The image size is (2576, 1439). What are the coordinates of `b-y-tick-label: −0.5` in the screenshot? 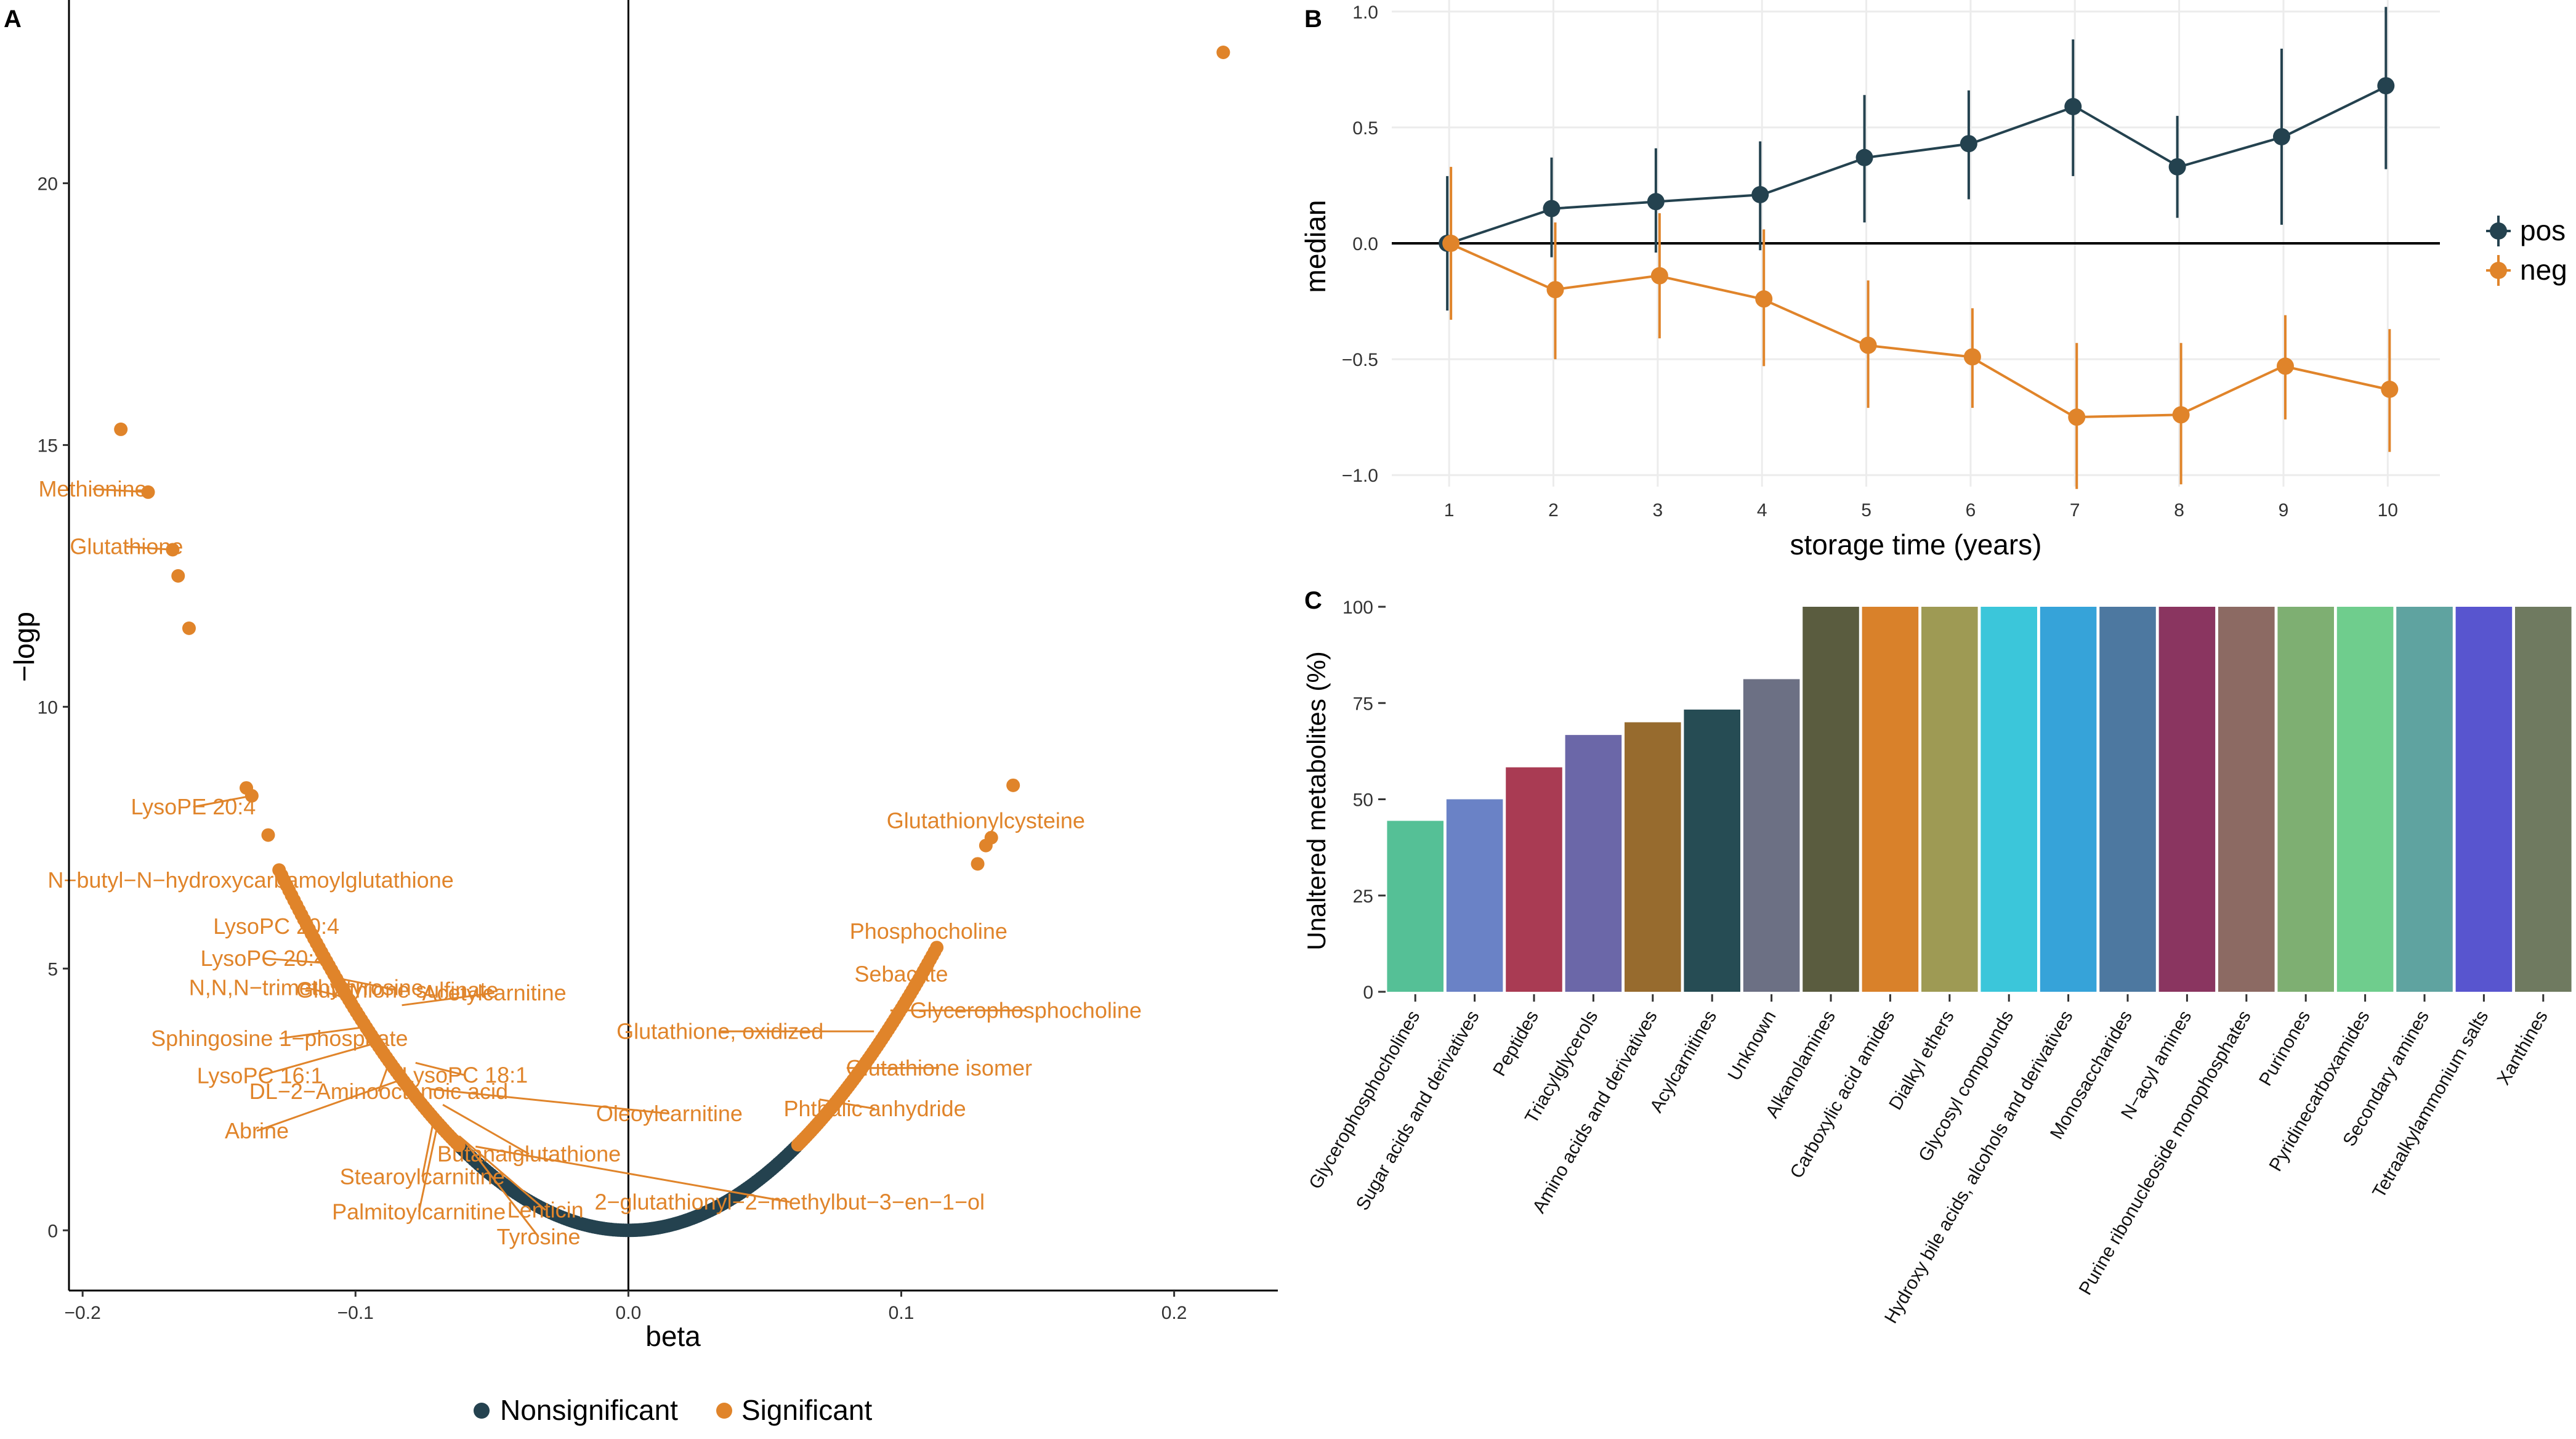 It's located at (1360, 360).